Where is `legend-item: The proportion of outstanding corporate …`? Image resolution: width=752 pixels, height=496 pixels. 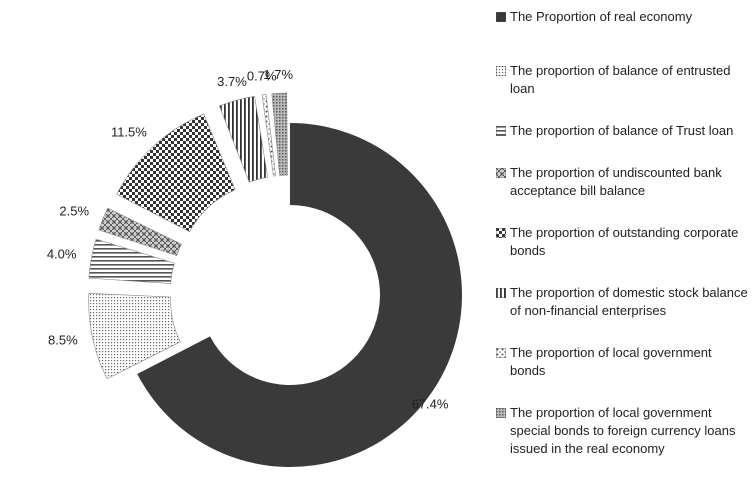 legend-item: The proportion of outstanding corporate … is located at coordinates (623, 242).